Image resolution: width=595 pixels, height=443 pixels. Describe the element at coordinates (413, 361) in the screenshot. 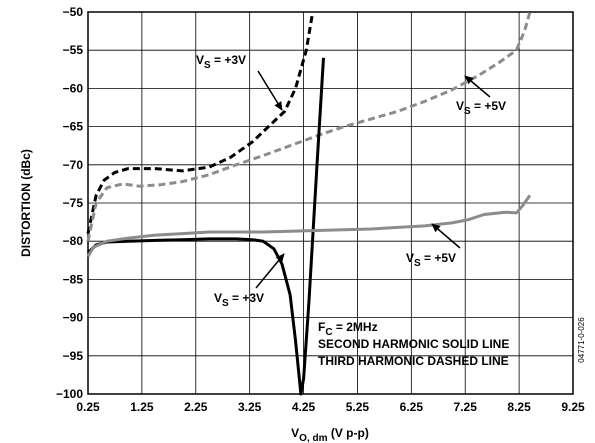

I see `note-line-third: THIRD HARMONIC DASHED LINE` at that location.